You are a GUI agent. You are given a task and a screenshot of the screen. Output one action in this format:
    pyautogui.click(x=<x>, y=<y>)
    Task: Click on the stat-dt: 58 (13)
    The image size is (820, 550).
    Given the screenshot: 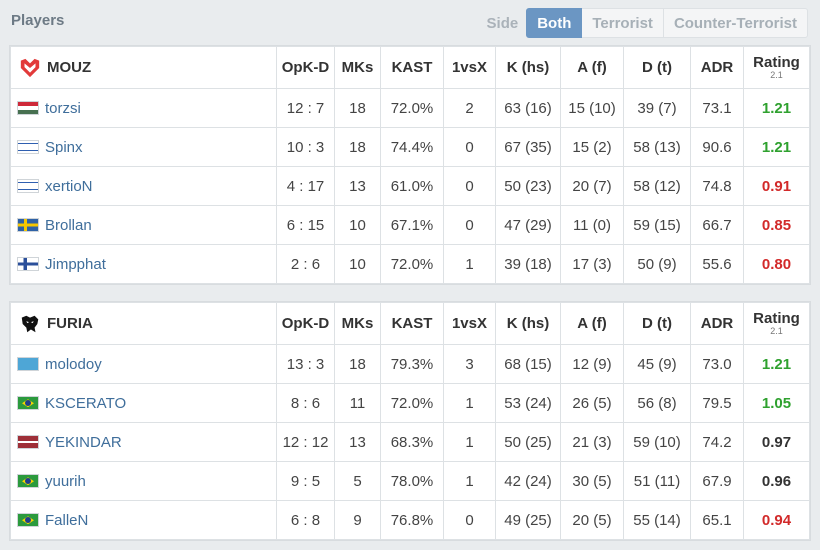 What is the action you would take?
    pyautogui.click(x=657, y=147)
    